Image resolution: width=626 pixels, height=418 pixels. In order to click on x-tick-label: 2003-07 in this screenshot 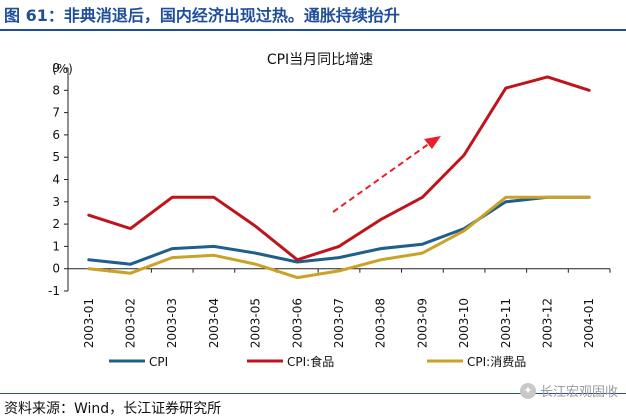, I will do `click(339, 323)`.